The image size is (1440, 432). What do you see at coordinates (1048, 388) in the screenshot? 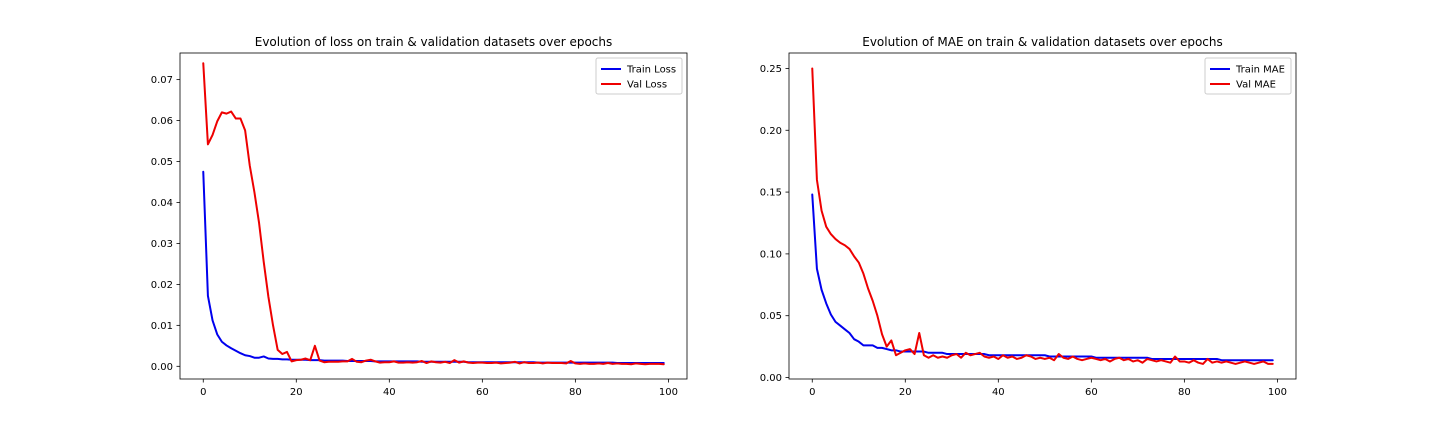
I see `mae-x-axis: 0 20 40 60 80 100` at bounding box center [1048, 388].